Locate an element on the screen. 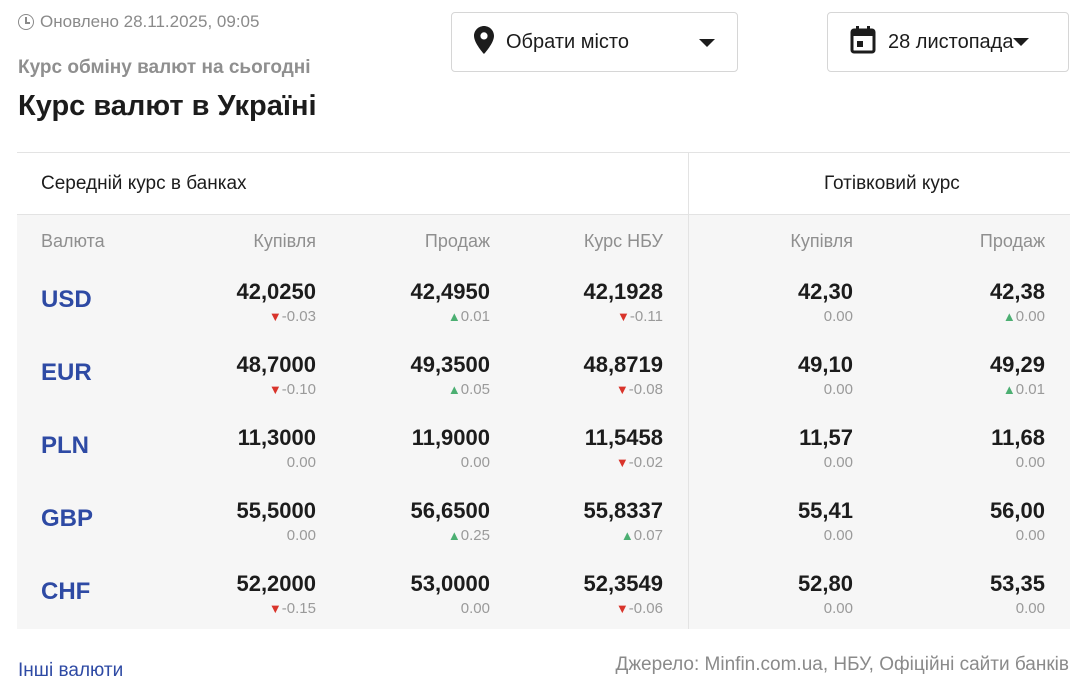  col-header-nbu: Курс НБУ is located at coordinates (623, 241).